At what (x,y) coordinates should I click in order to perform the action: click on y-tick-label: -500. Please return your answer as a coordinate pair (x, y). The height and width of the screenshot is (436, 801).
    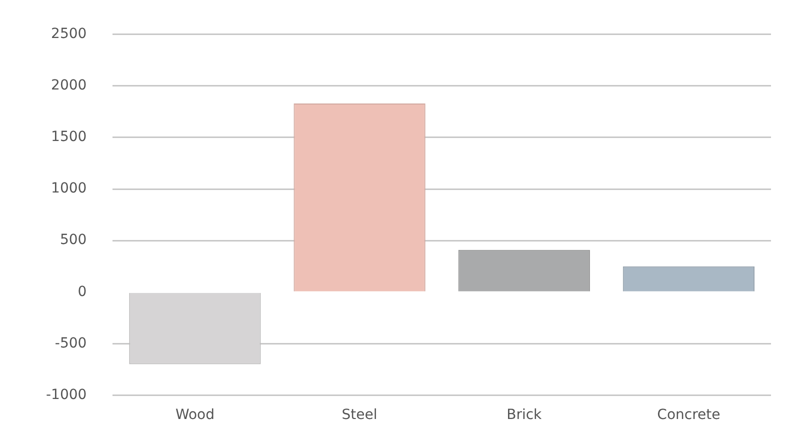
    Looking at the image, I should click on (70, 343).